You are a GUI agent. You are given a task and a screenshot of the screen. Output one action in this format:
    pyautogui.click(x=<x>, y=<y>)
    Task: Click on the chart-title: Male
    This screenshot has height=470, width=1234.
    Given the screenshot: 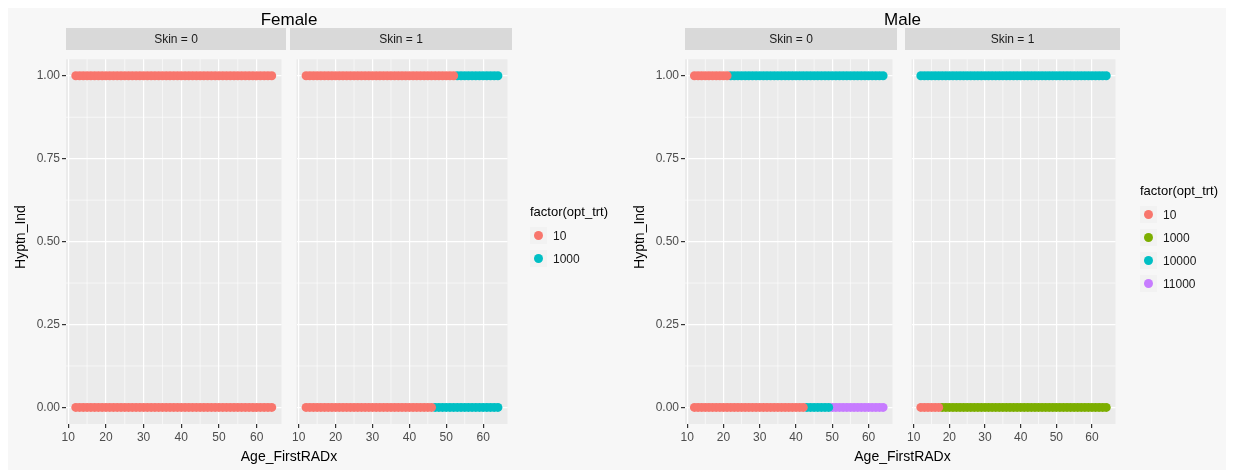 What is the action you would take?
    pyautogui.click(x=902, y=20)
    